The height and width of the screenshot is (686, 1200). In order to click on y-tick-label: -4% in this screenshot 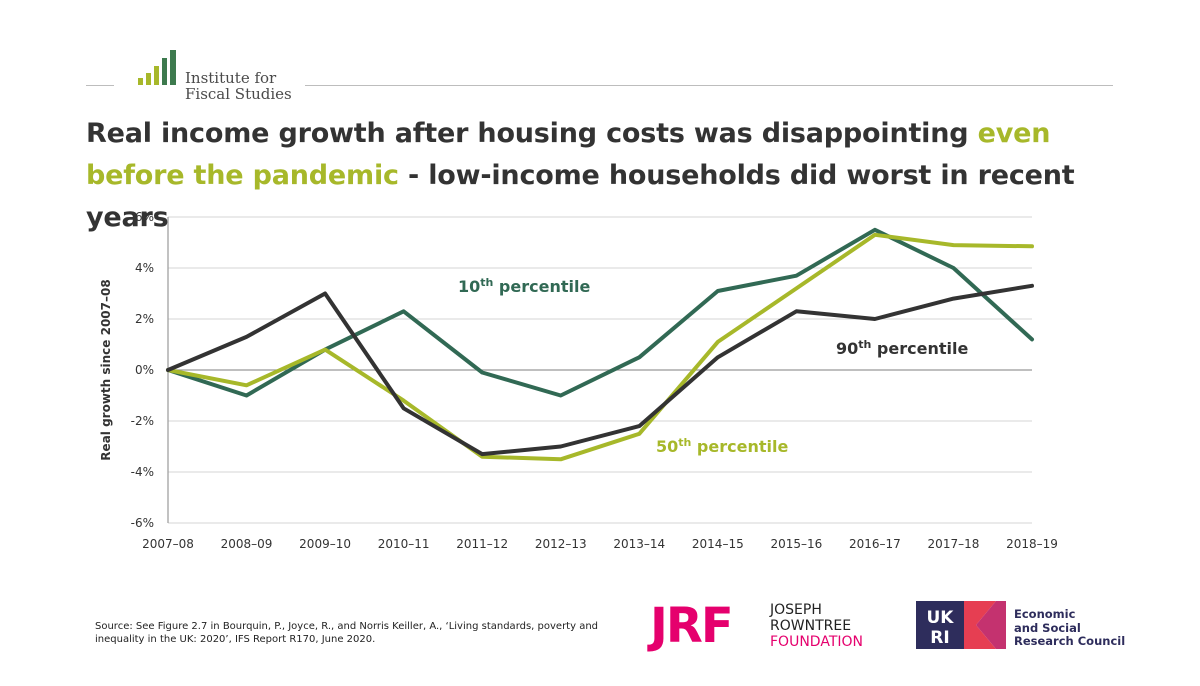, I will do `click(142, 472)`.